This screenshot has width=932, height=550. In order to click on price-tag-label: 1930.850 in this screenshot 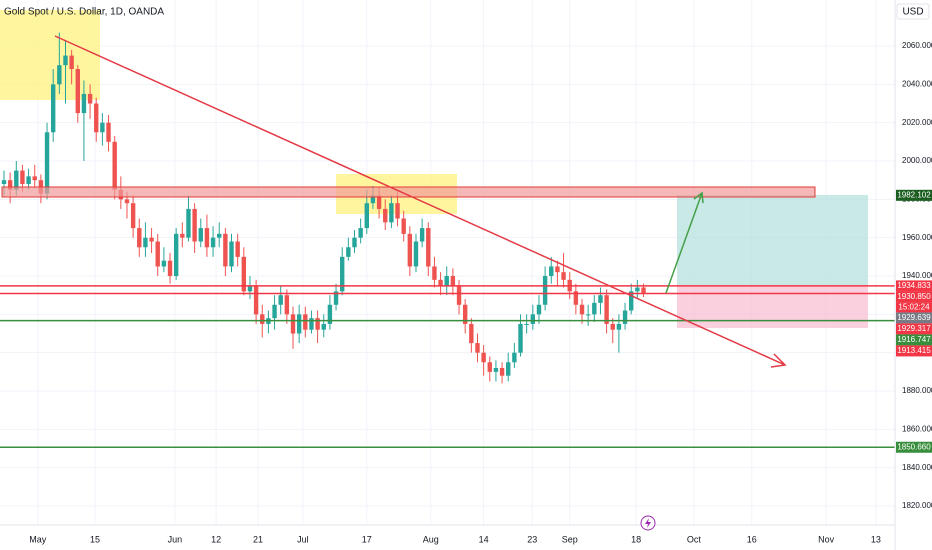, I will do `click(914, 296)`.